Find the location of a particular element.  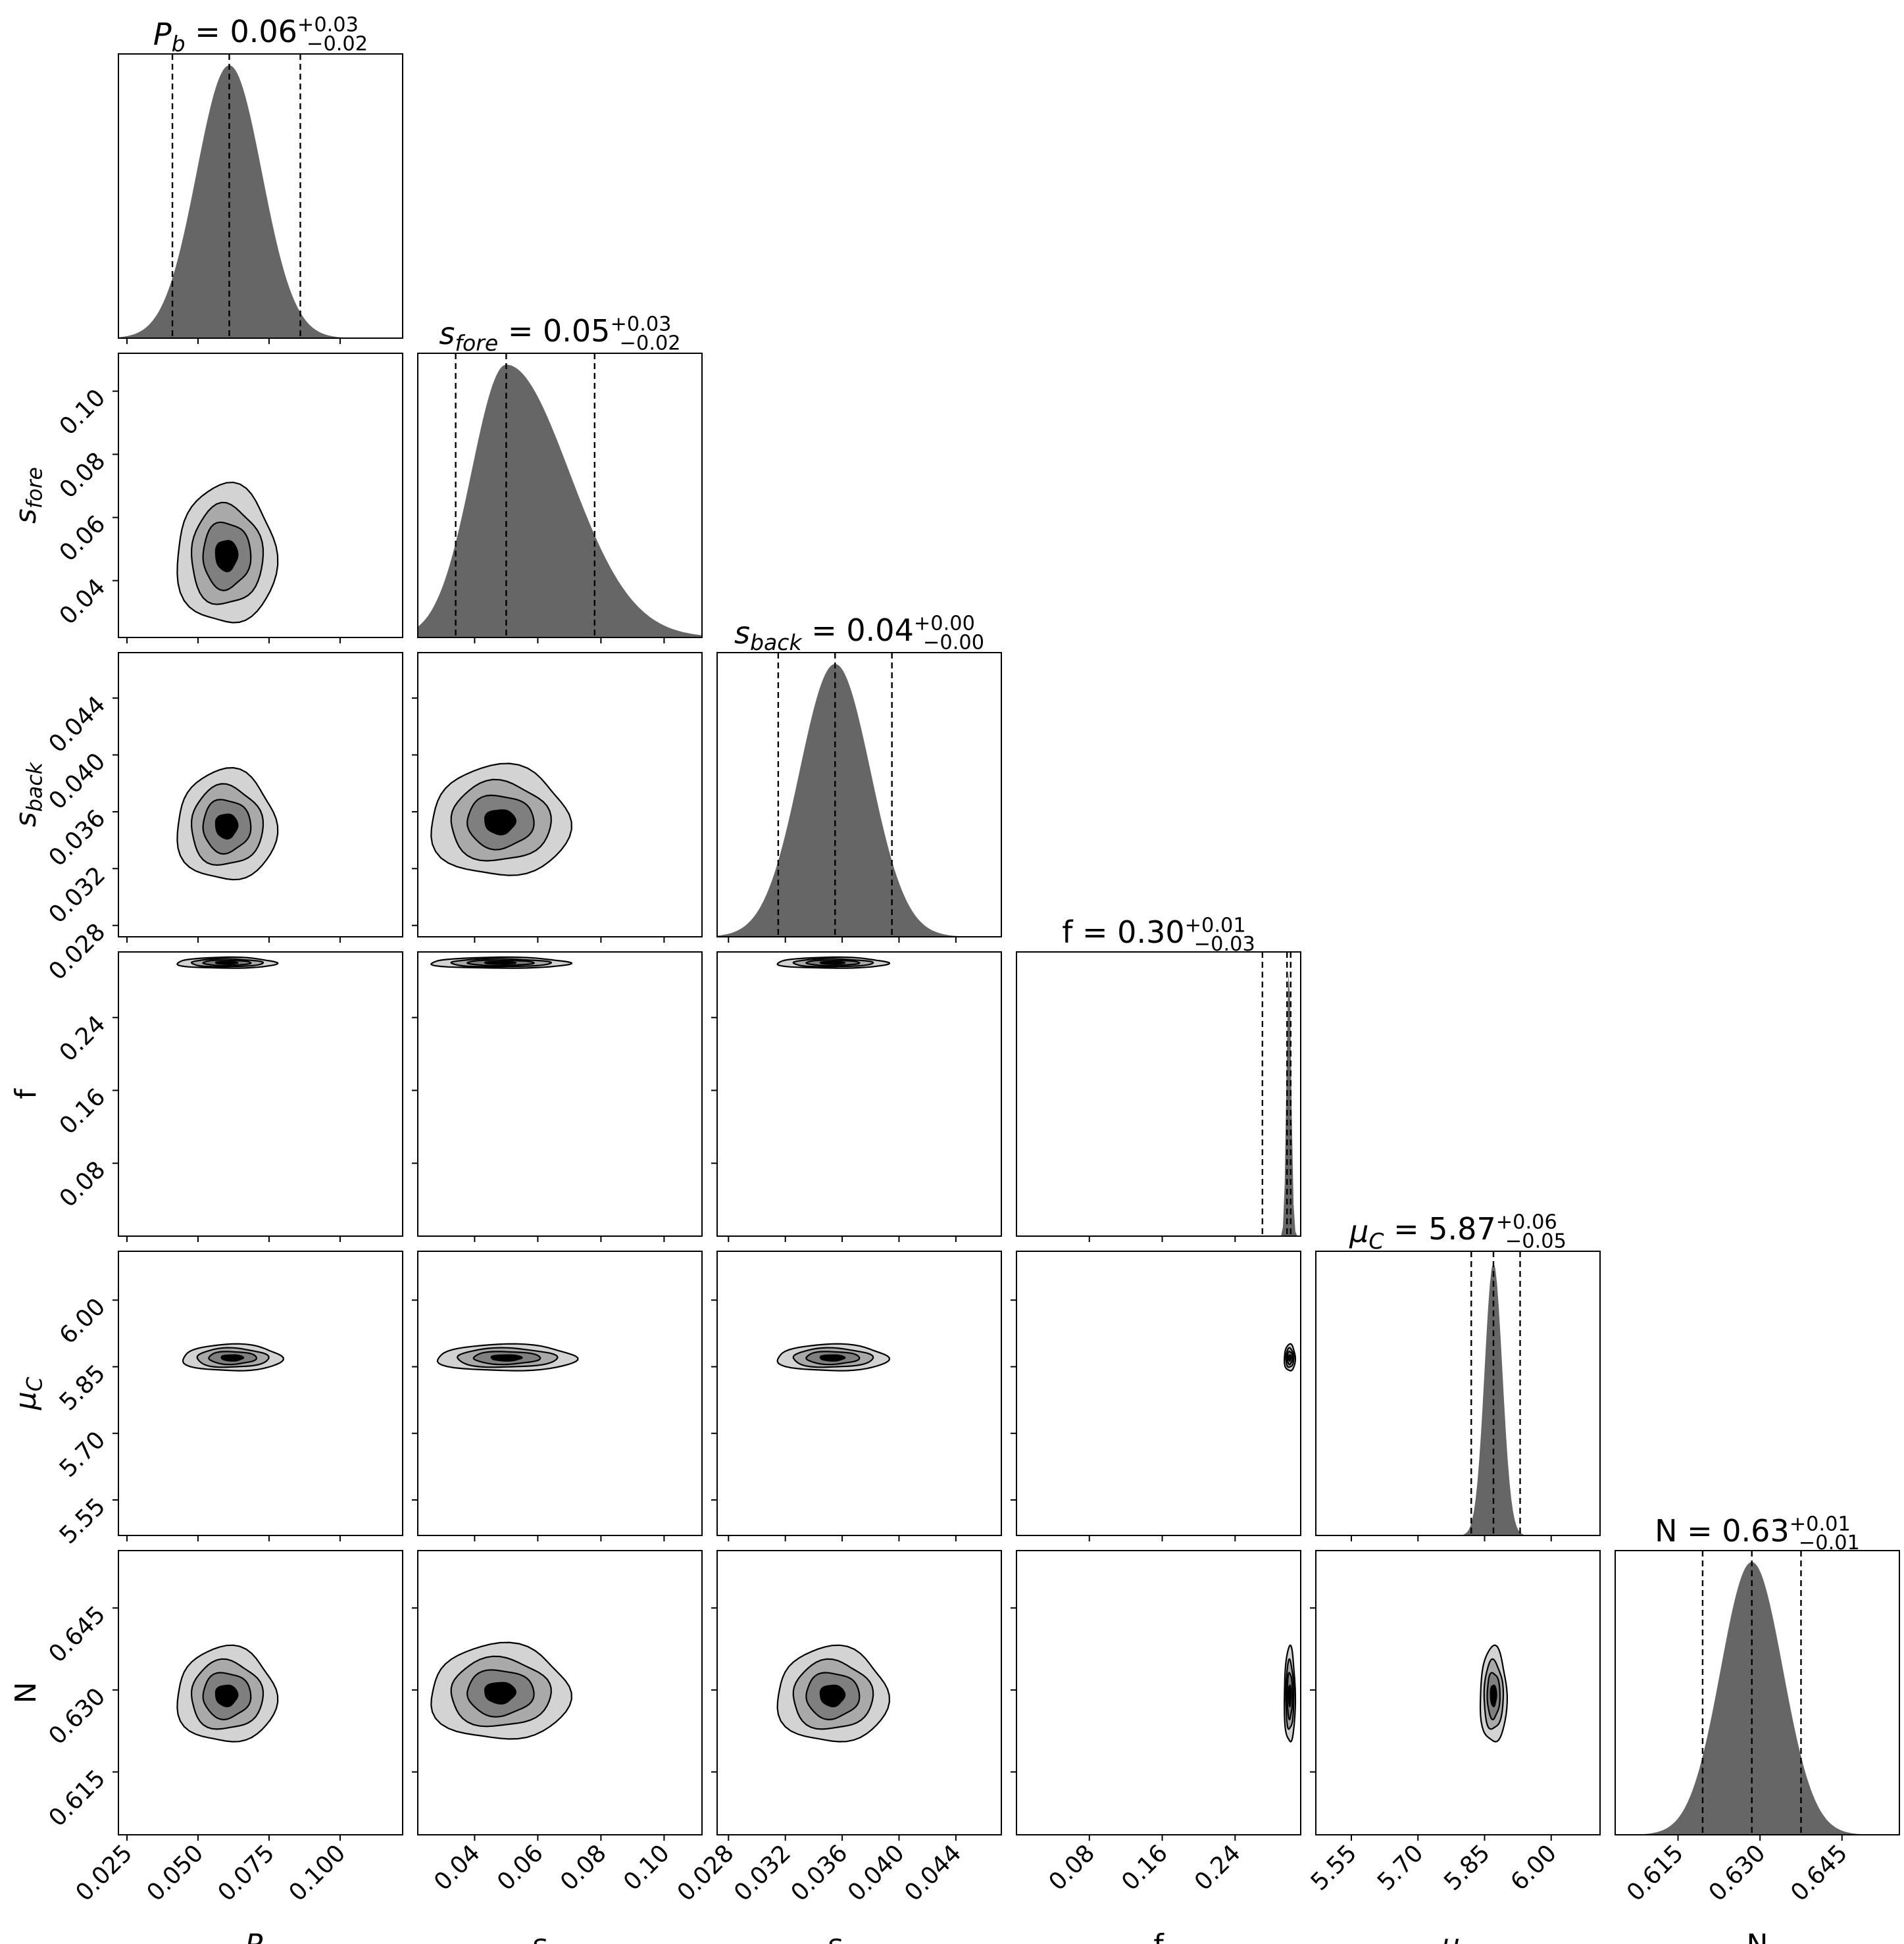

panel-title-sfore: sfore = 0.05+0.03 −0.02 is located at coordinates (559, 333).